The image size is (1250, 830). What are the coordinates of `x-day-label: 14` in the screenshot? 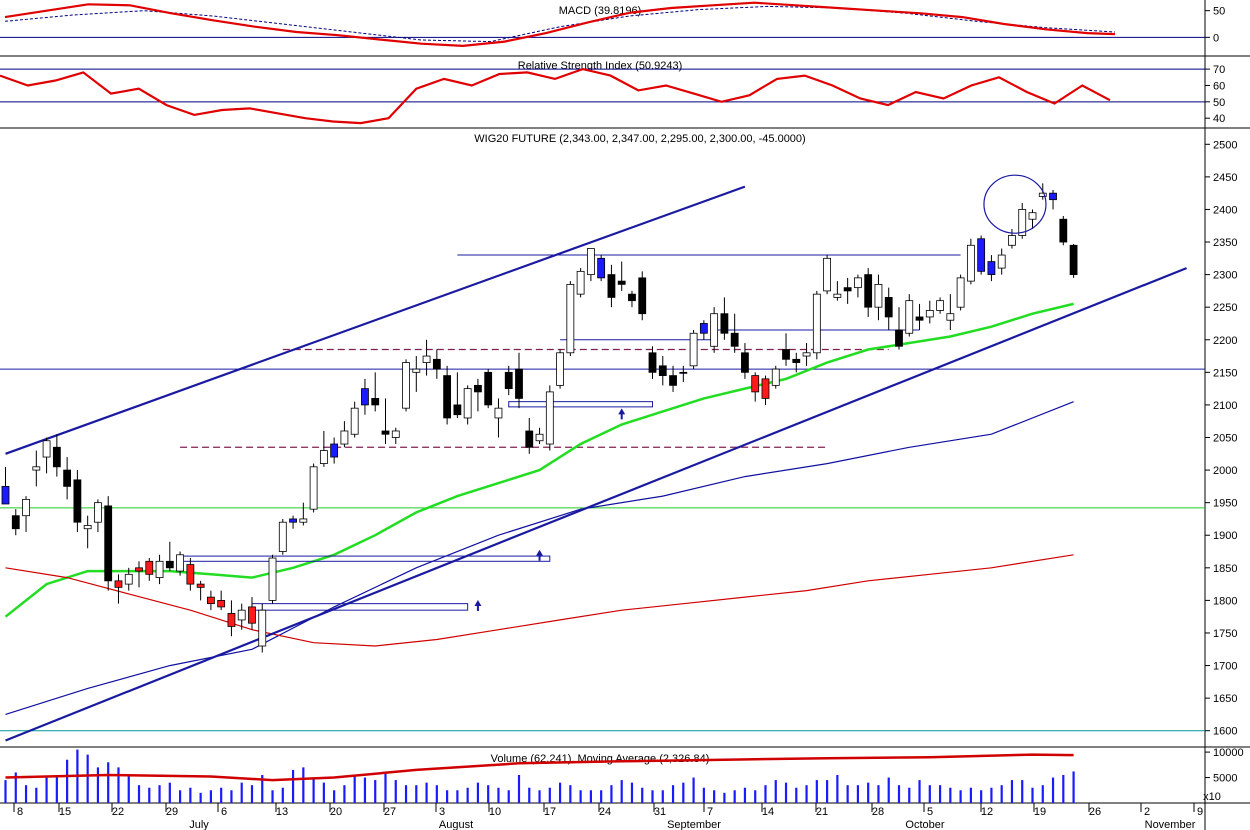 It's located at (768, 812).